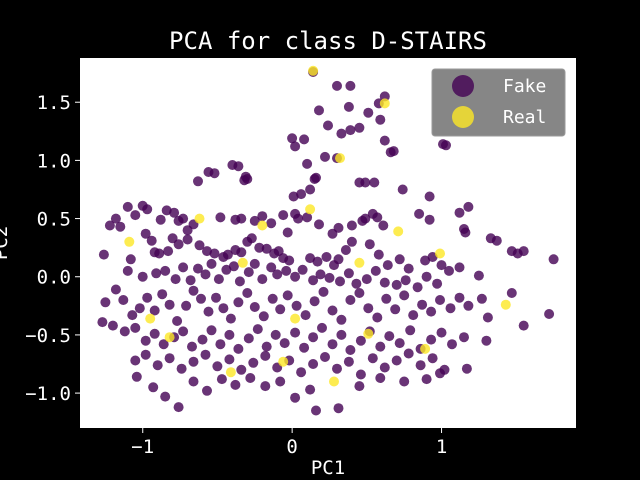 The image size is (640, 480). I want to click on y-tick-label: −0.5, so click(48, 336).